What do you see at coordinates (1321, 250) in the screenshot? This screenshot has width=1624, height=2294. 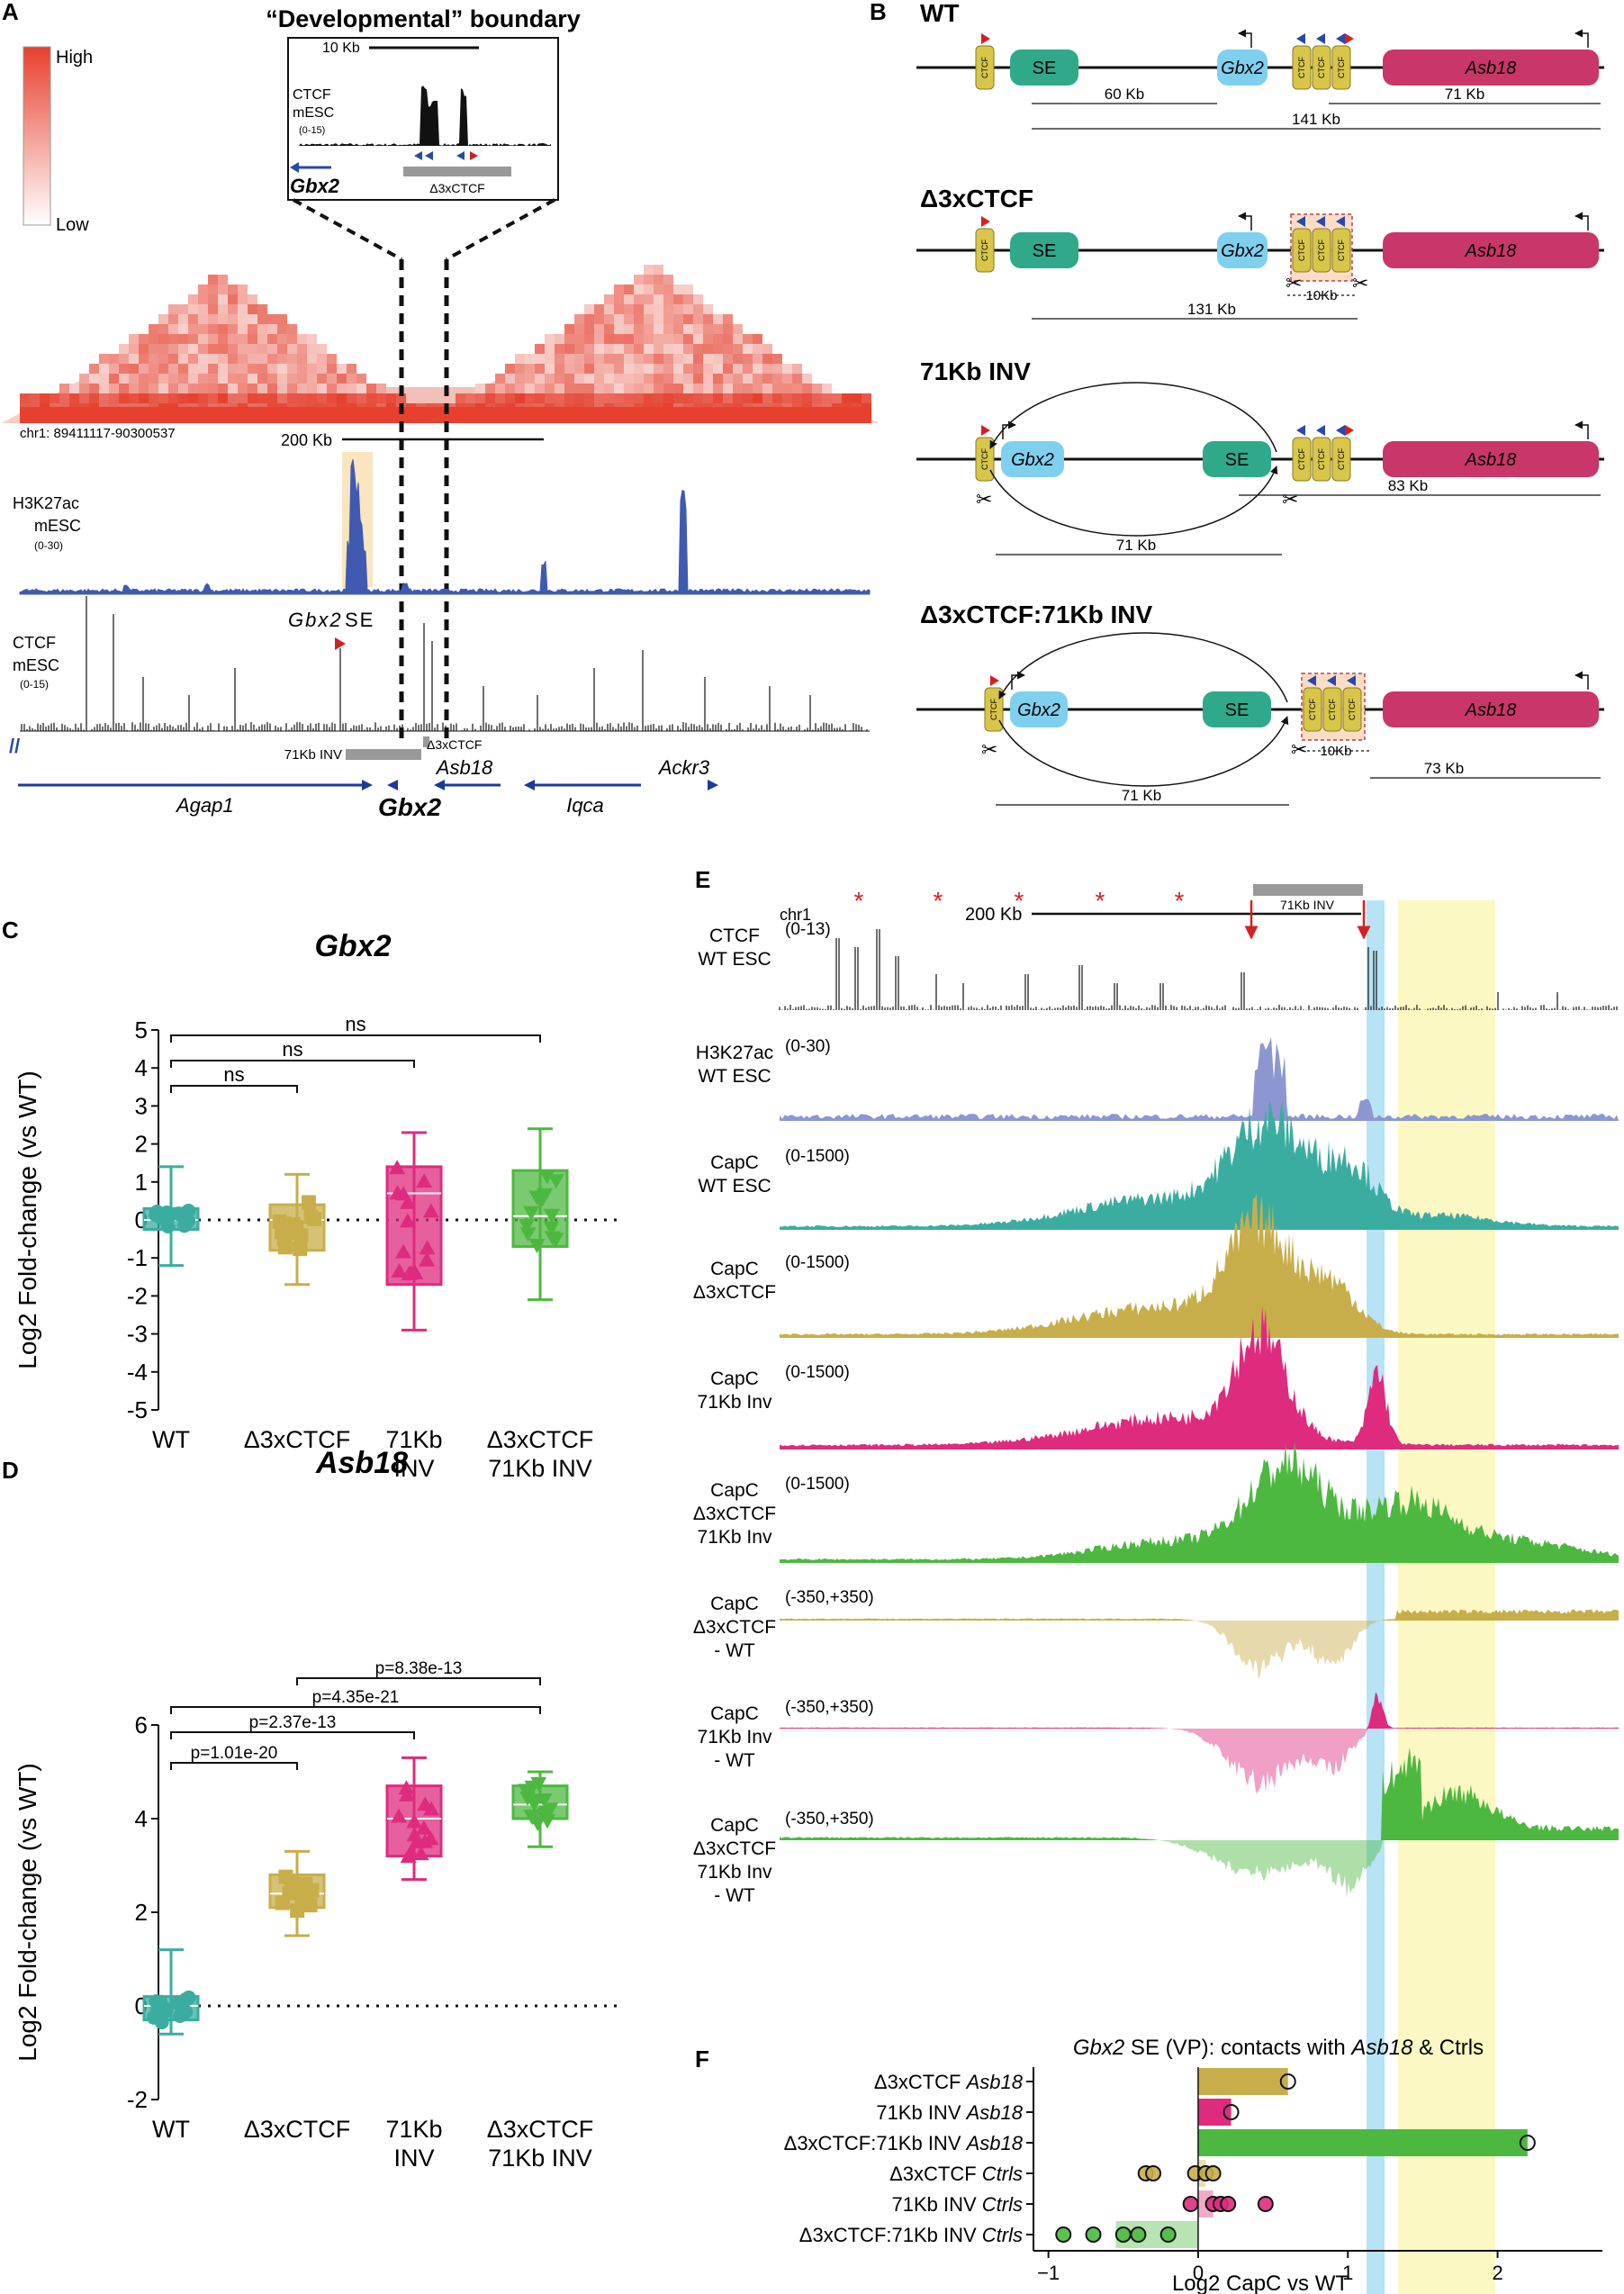 I see `b1-ctcf-del-1-label: CTCF` at bounding box center [1321, 250].